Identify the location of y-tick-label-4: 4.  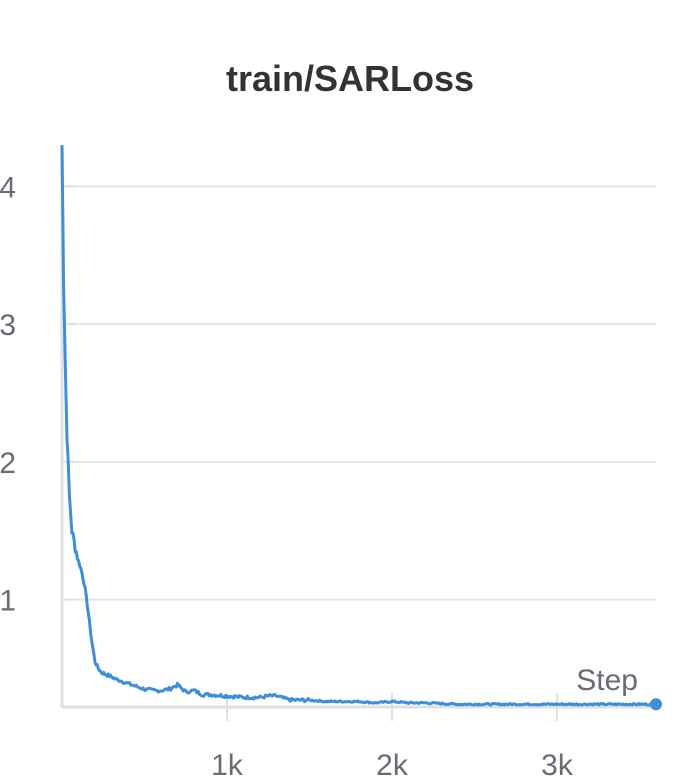
(8, 187).